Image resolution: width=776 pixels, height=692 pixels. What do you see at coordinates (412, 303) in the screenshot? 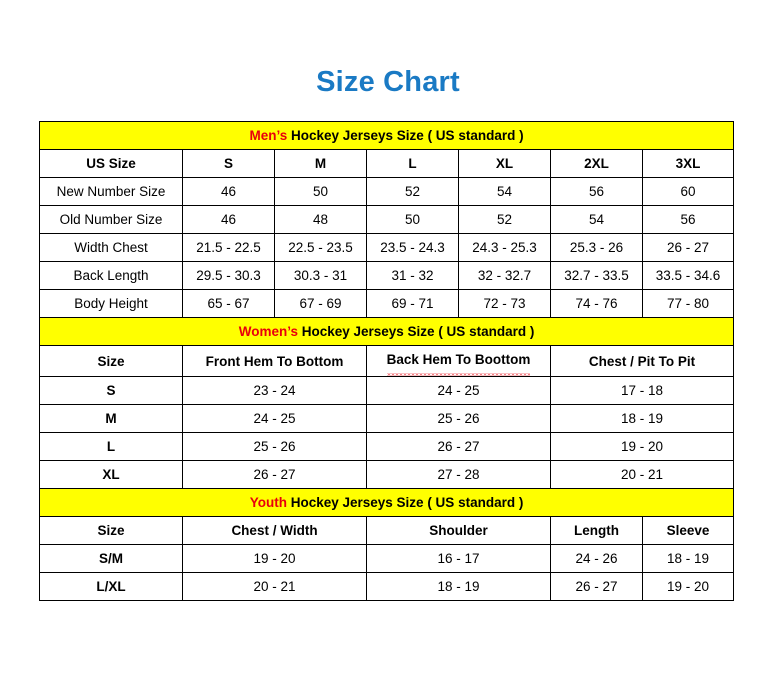
I see `data-cell: 69 - 71` at bounding box center [412, 303].